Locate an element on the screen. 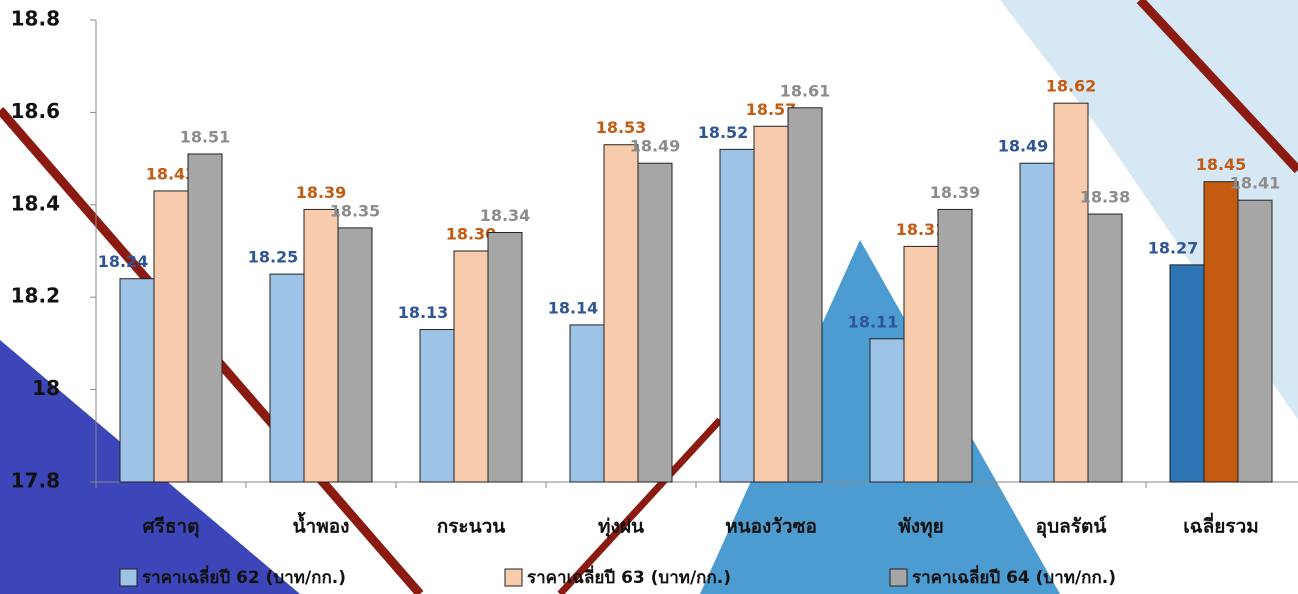 The width and height of the screenshot is (1298, 594). y-tick-label: 18.8 is located at coordinates (35, 19).